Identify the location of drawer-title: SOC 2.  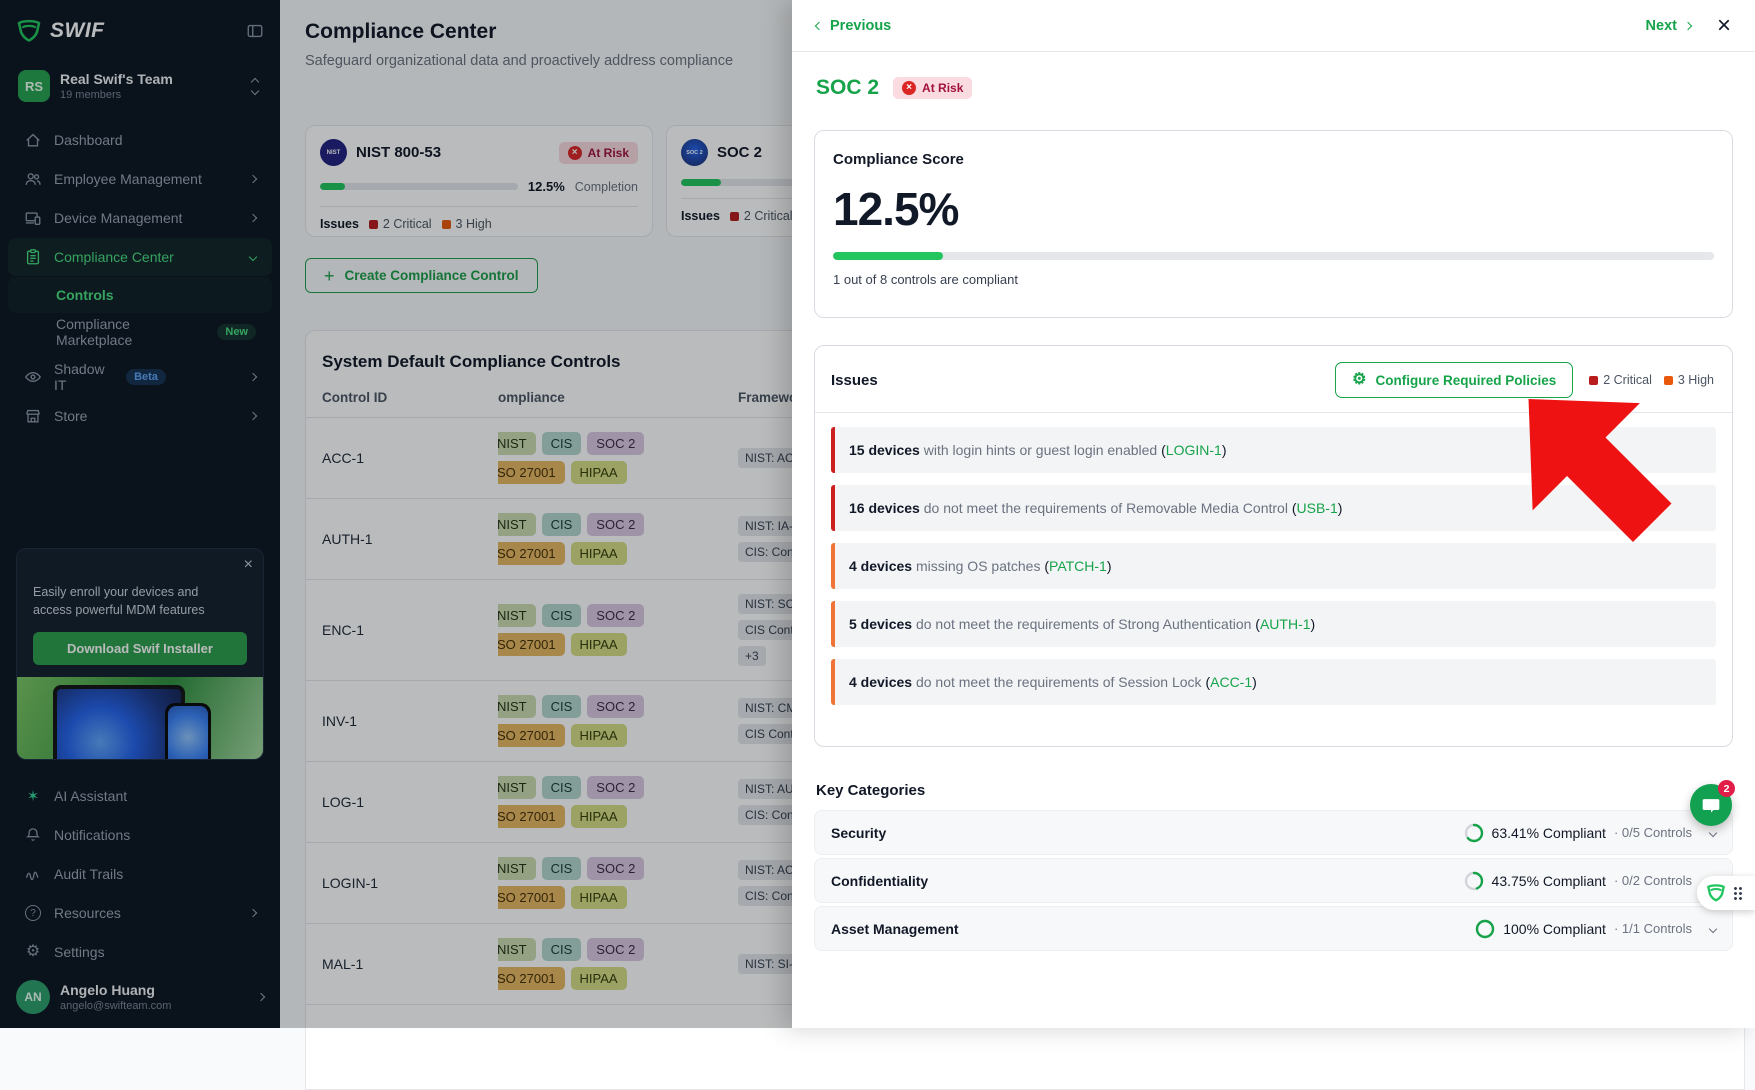
(847, 88).